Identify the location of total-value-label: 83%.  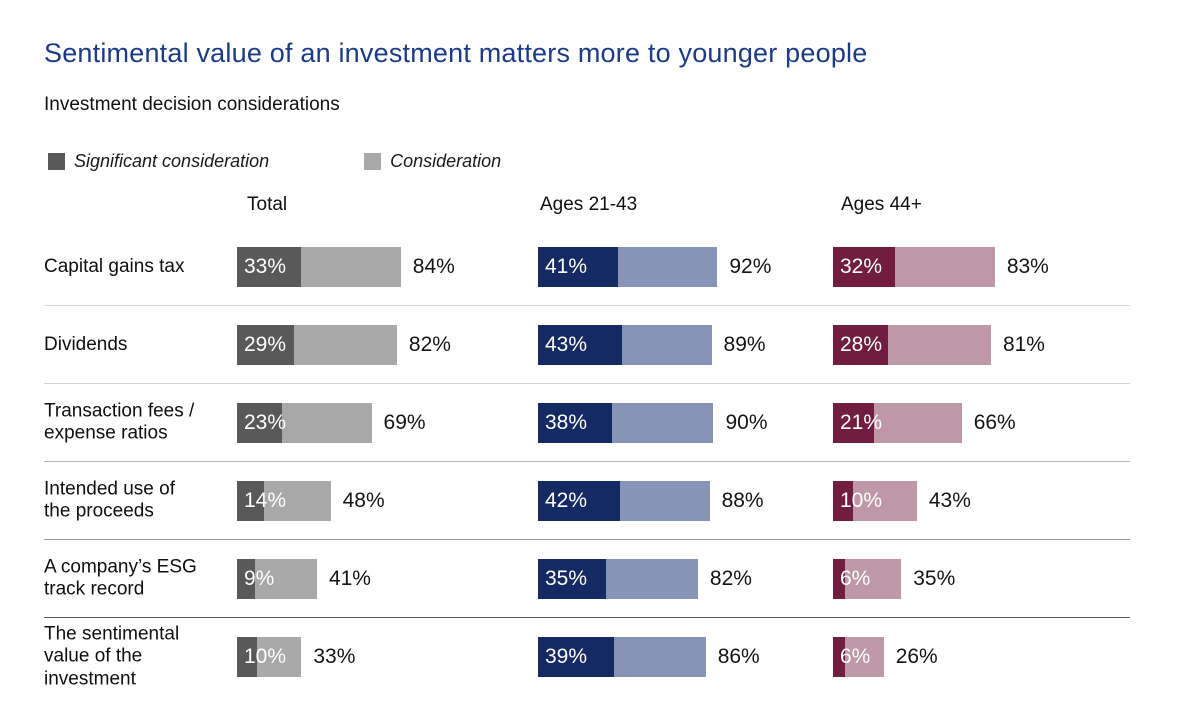
(1027, 266).